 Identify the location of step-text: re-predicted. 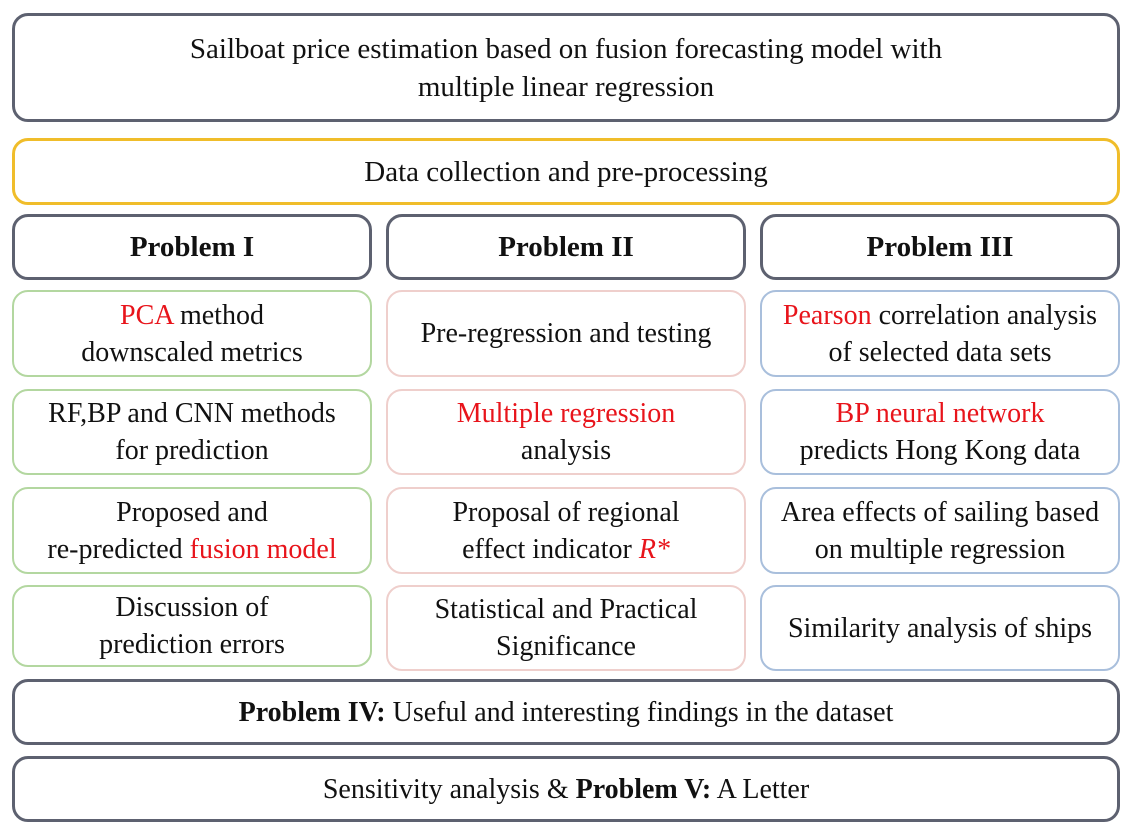
(118, 549).